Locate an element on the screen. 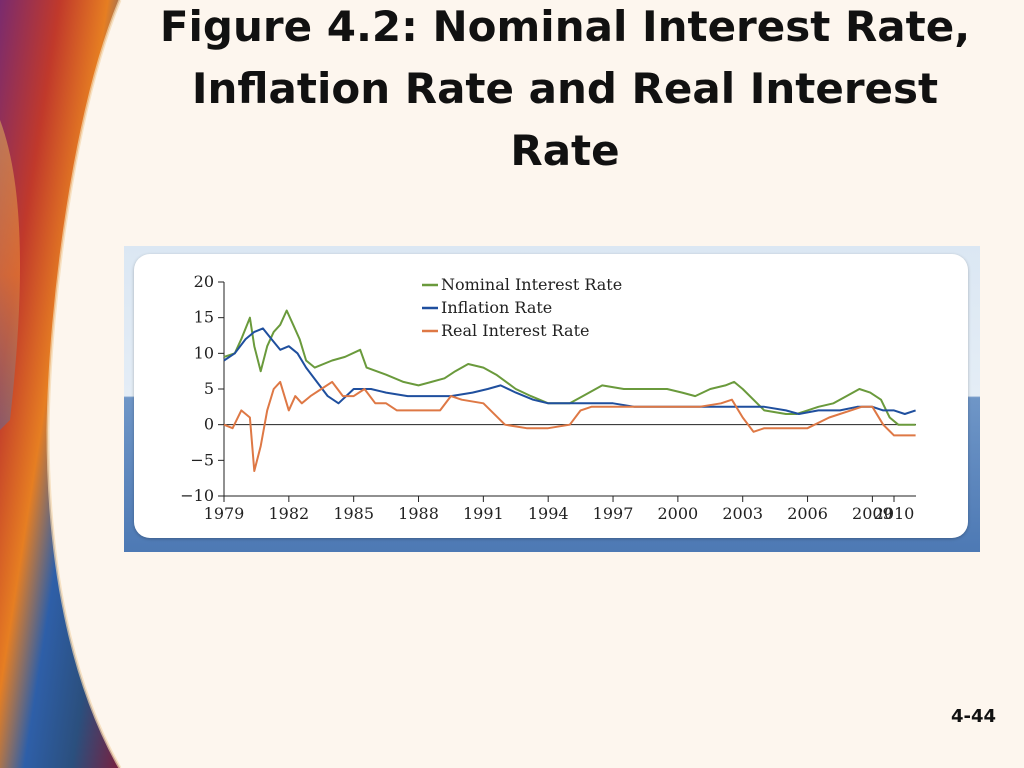 The width and height of the screenshot is (1024, 768). x-tick-label: 2000 is located at coordinates (678, 513).